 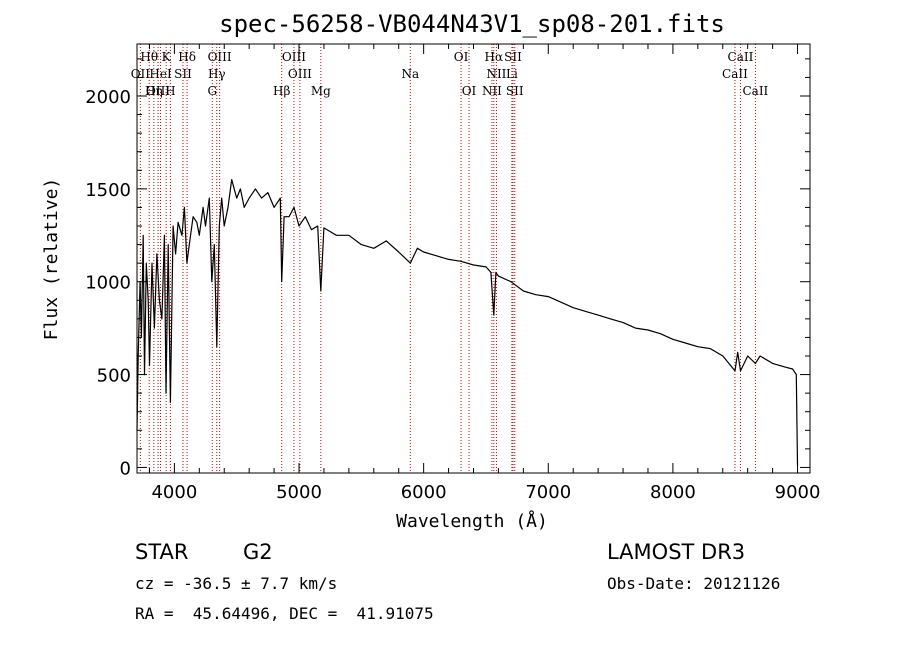 What do you see at coordinates (160, 74) in the screenshot?
I see `marker-label-10: HeI` at bounding box center [160, 74].